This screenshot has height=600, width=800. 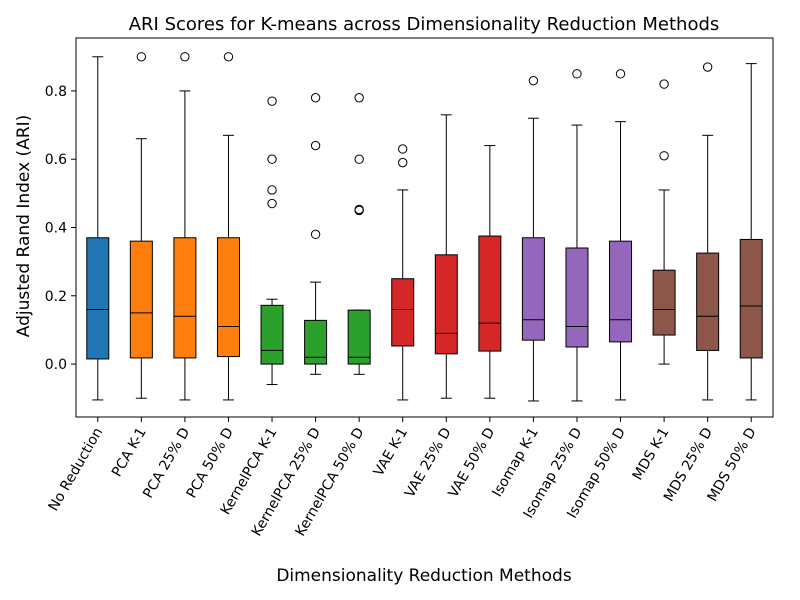 I want to click on y-axis: 0.0 0.2 0.4 0.6 0.8, so click(x=60, y=228).